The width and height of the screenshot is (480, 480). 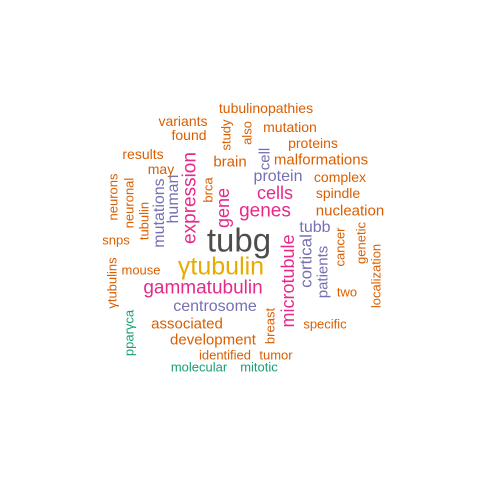 I want to click on word-malformations: malformations, so click(x=321, y=160).